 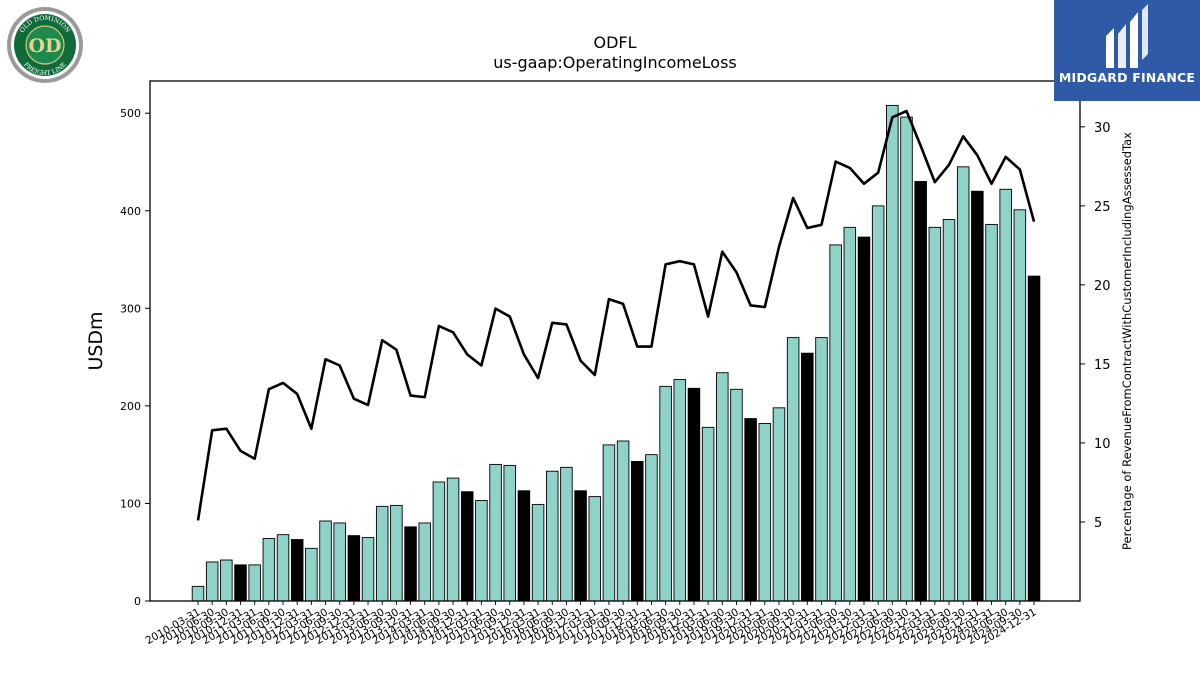 I want to click on y2-tick-label: 15, so click(x=1102, y=365).